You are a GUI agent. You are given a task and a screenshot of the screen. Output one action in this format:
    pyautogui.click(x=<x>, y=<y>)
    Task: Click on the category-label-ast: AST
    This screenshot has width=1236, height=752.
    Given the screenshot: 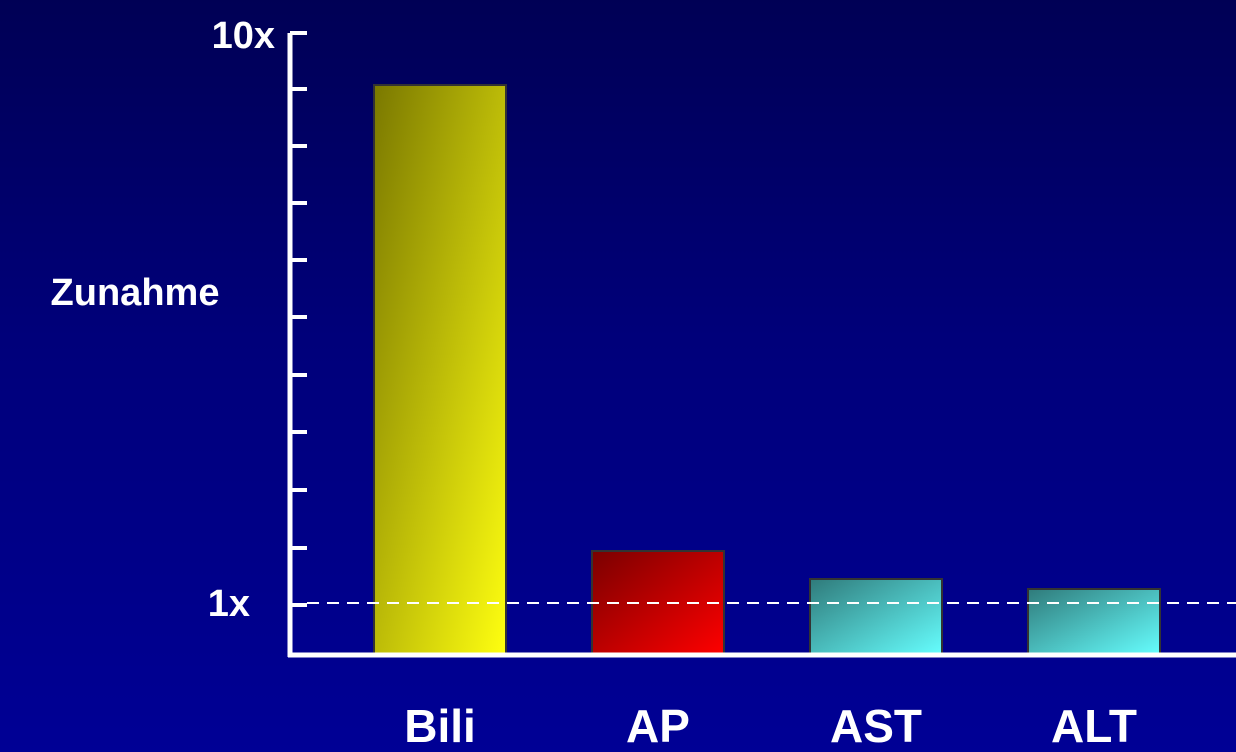 What is the action you would take?
    pyautogui.click(x=876, y=726)
    